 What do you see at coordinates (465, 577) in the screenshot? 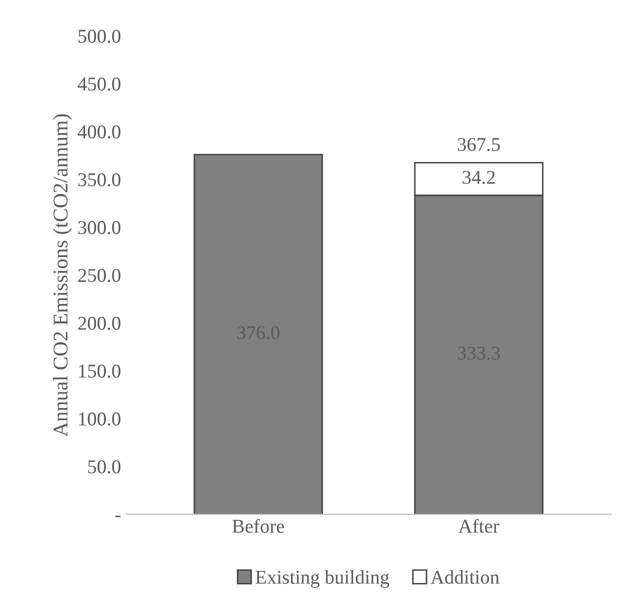
I see `legend-label: Addition` at bounding box center [465, 577].